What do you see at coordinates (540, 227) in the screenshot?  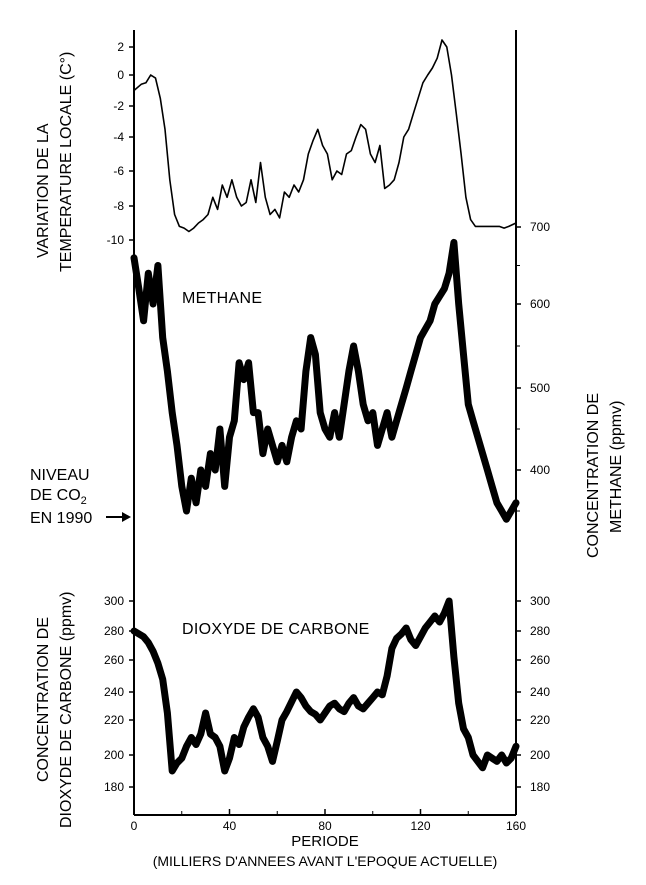 I see `methane-tick-label: 700` at bounding box center [540, 227].